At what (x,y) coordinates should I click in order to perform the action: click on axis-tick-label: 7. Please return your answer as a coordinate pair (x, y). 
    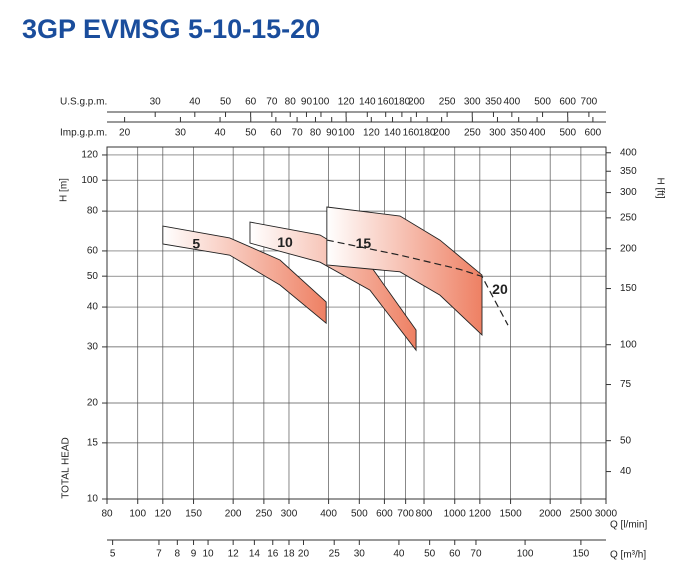
    Looking at the image, I should click on (159, 554).